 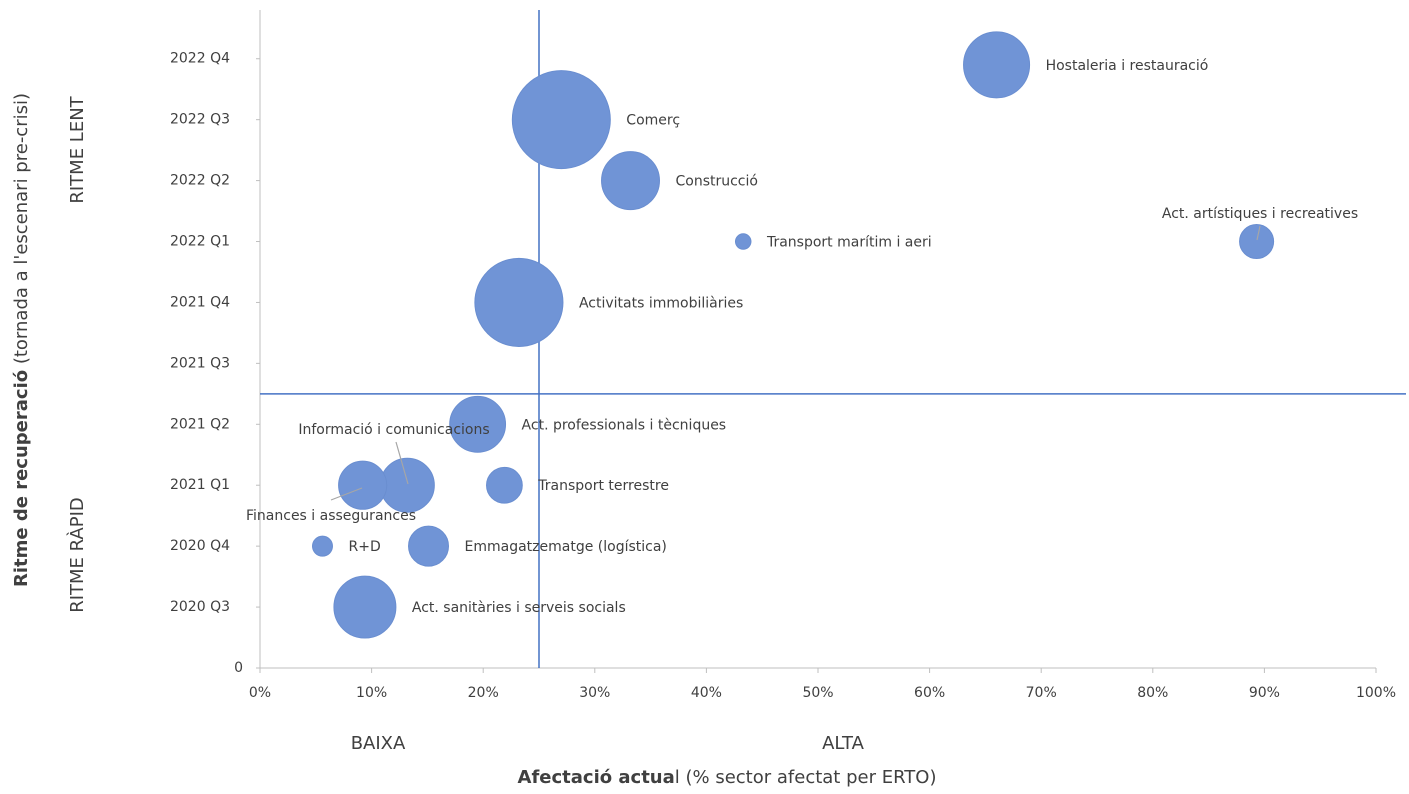 I want to click on x-tick-label: 30%, so click(x=594, y=693).